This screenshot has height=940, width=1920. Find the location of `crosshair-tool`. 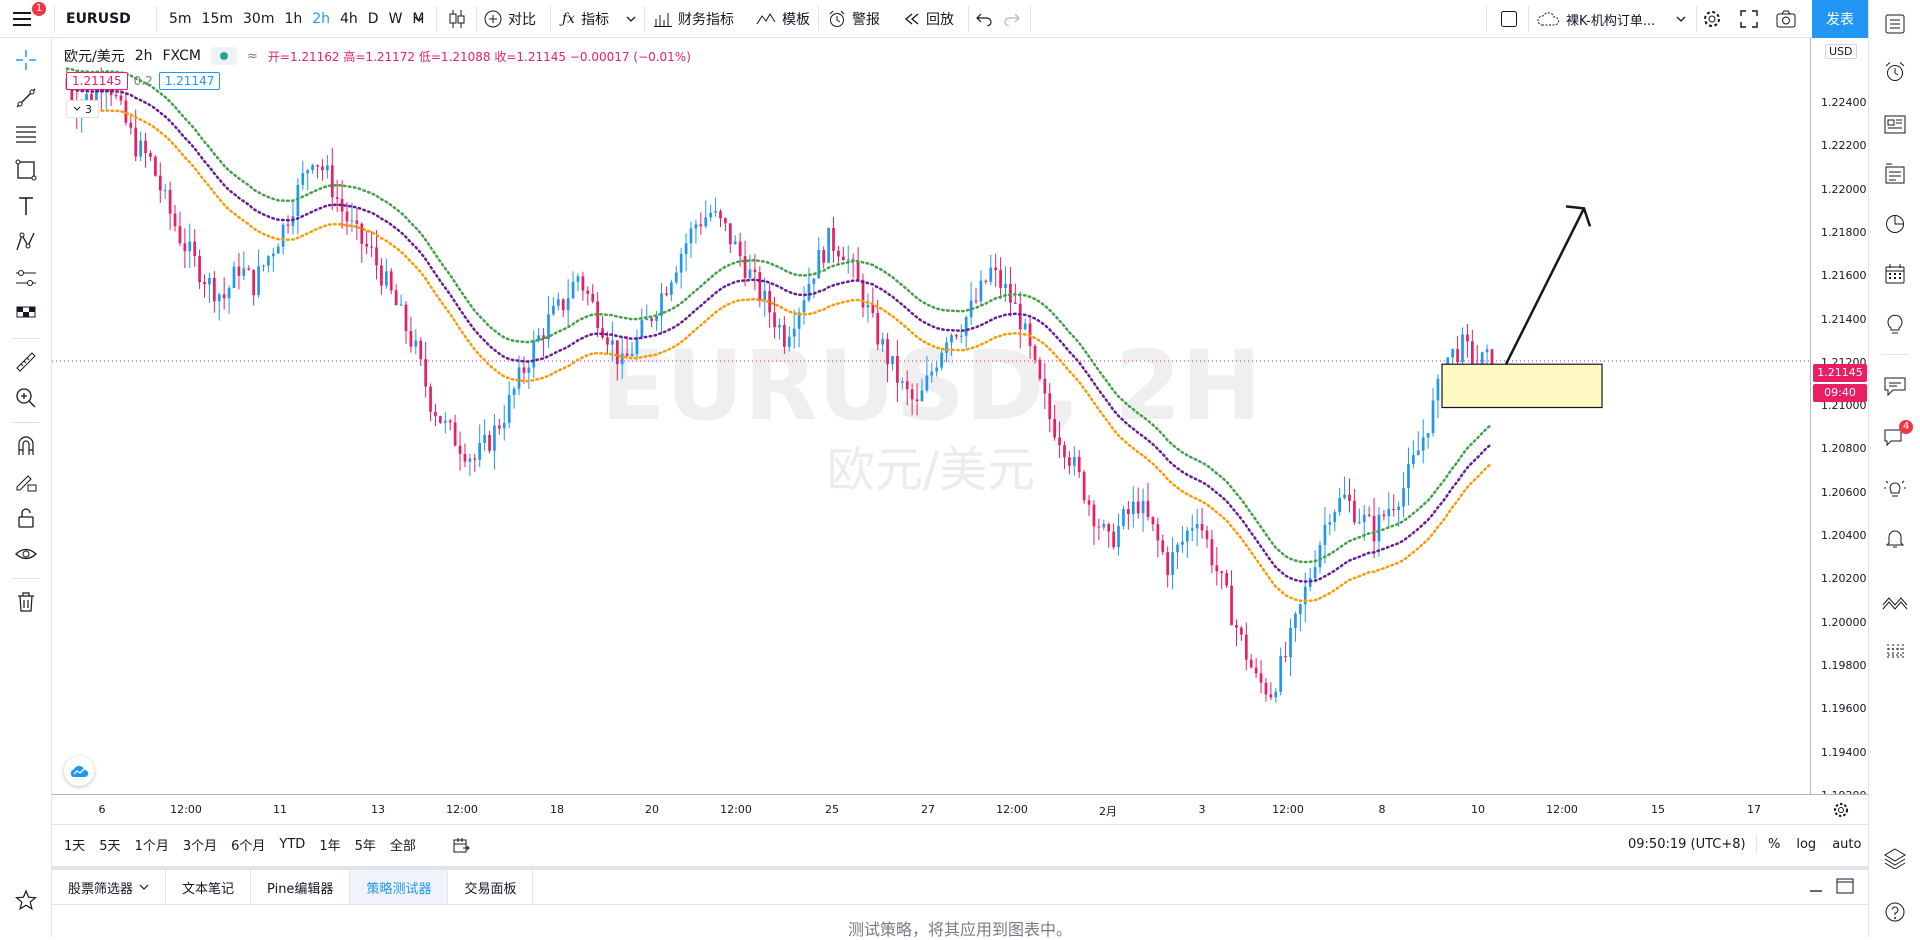

crosshair-tool is located at coordinates (26, 60).